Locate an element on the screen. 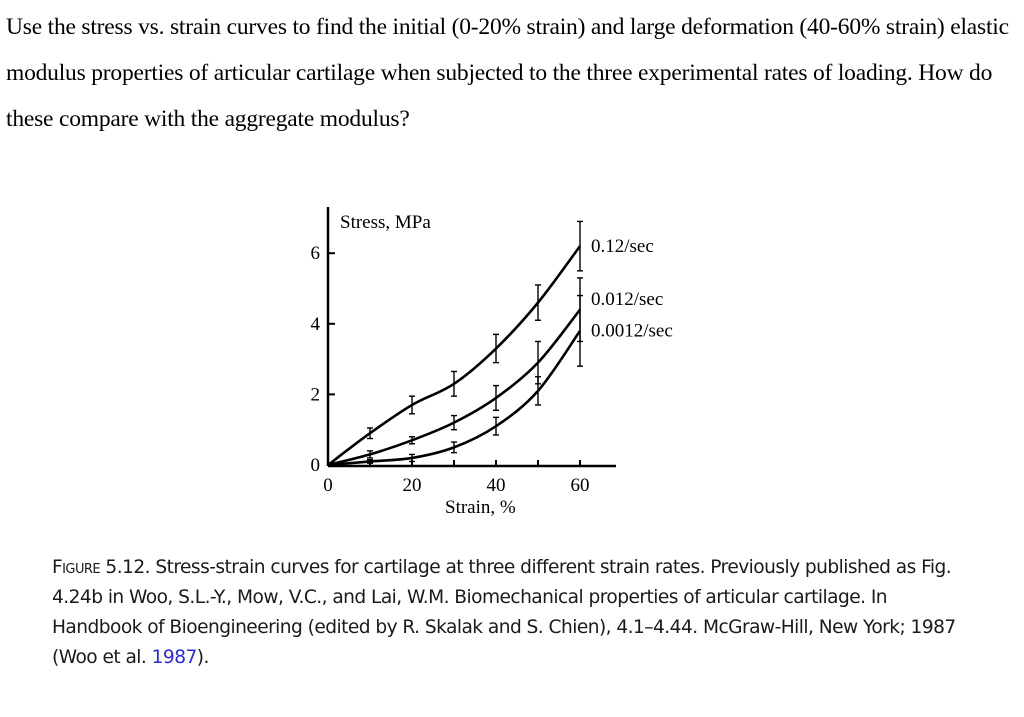  x-axis-label: Strain, % is located at coordinates (480, 507).